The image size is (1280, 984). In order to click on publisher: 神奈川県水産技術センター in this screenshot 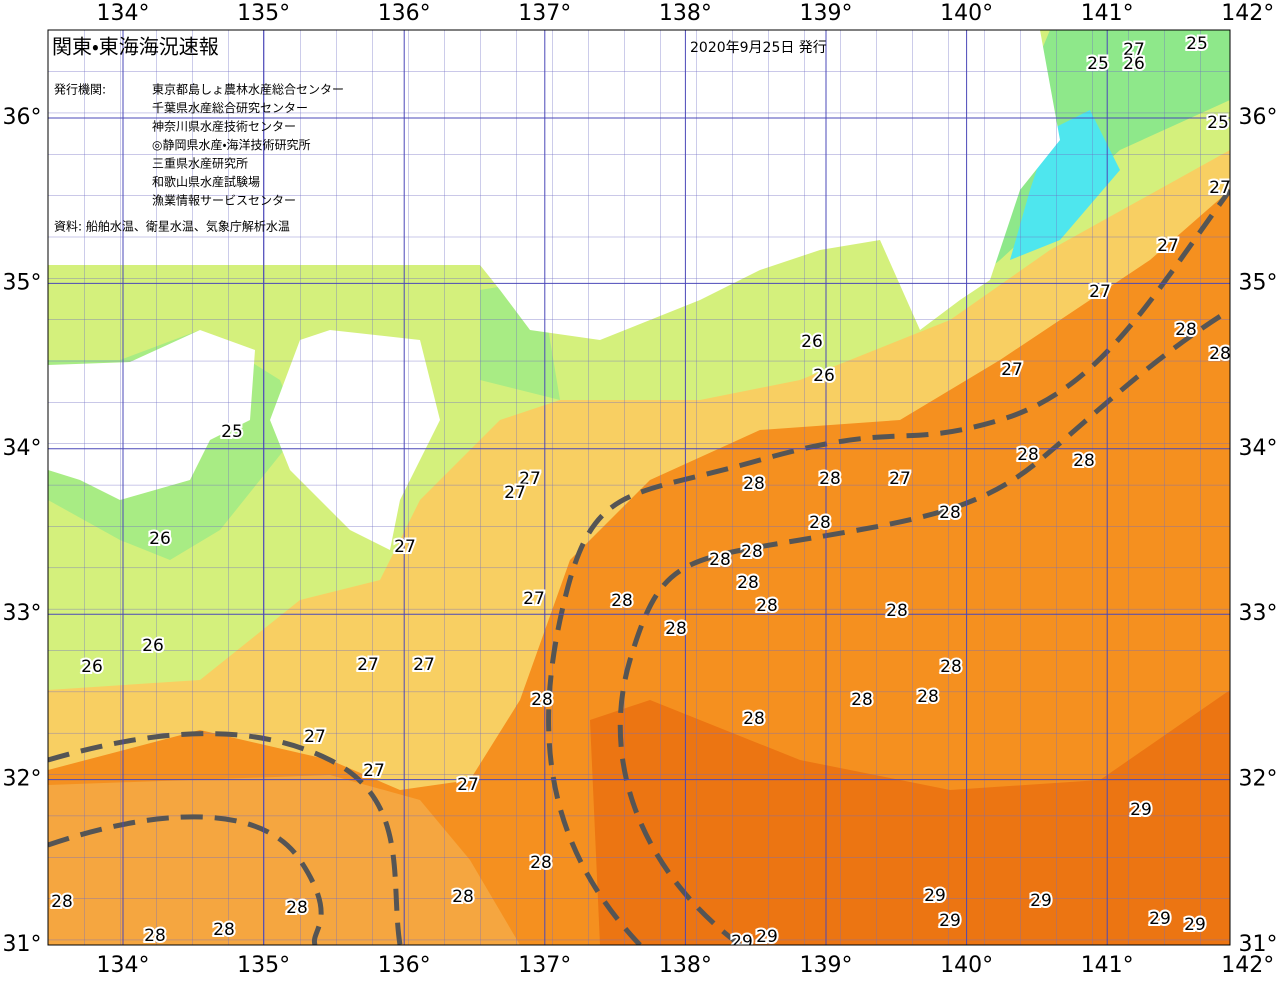, I will do `click(224, 126)`.